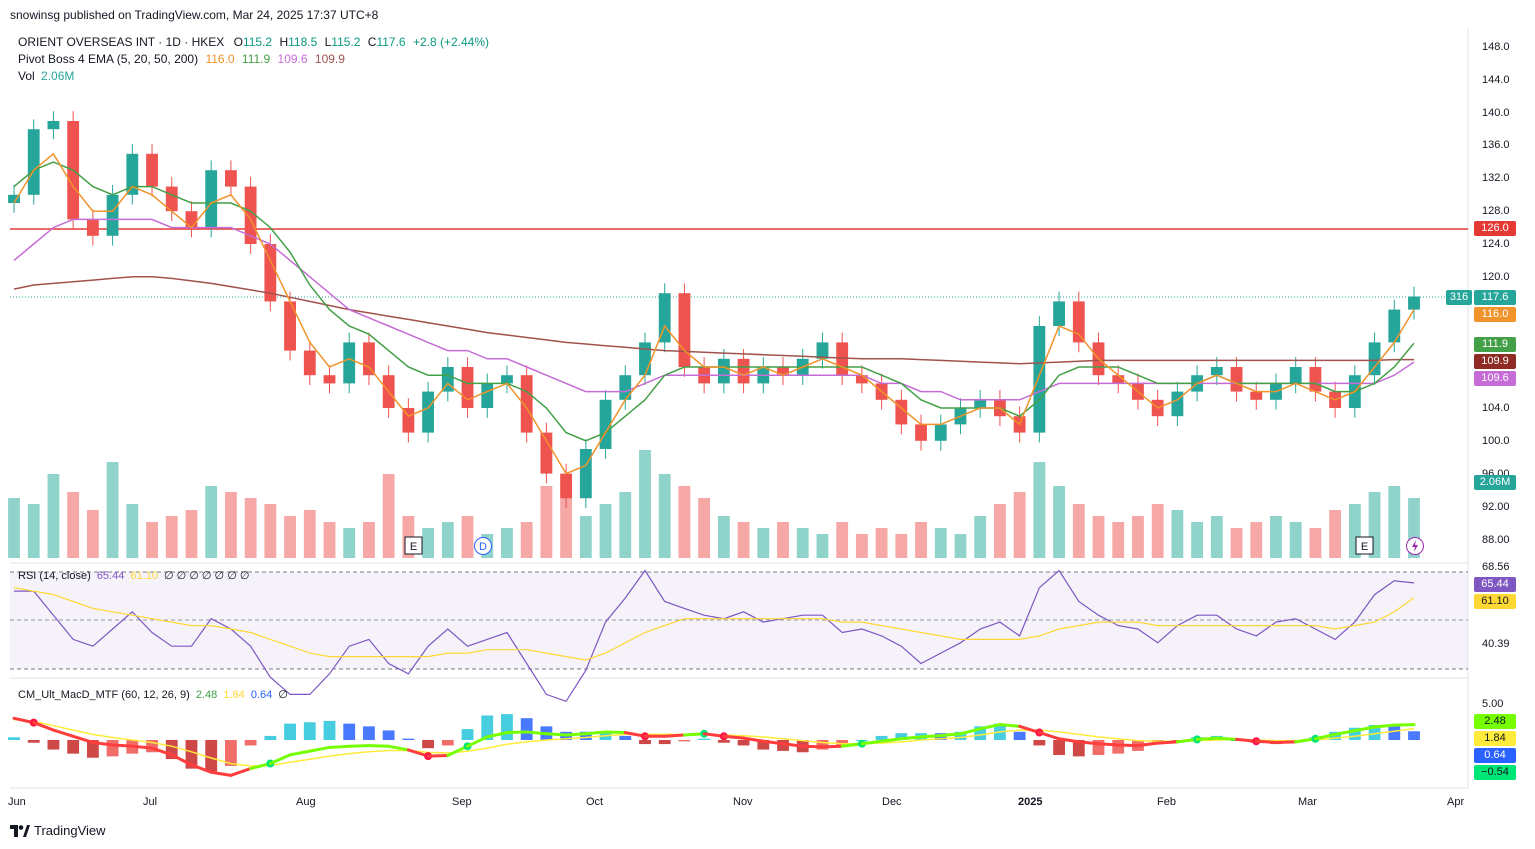 The width and height of the screenshot is (1535, 849). Describe the element at coordinates (1495, 378) in the screenshot. I see `ema50-tag: 109.6` at that location.